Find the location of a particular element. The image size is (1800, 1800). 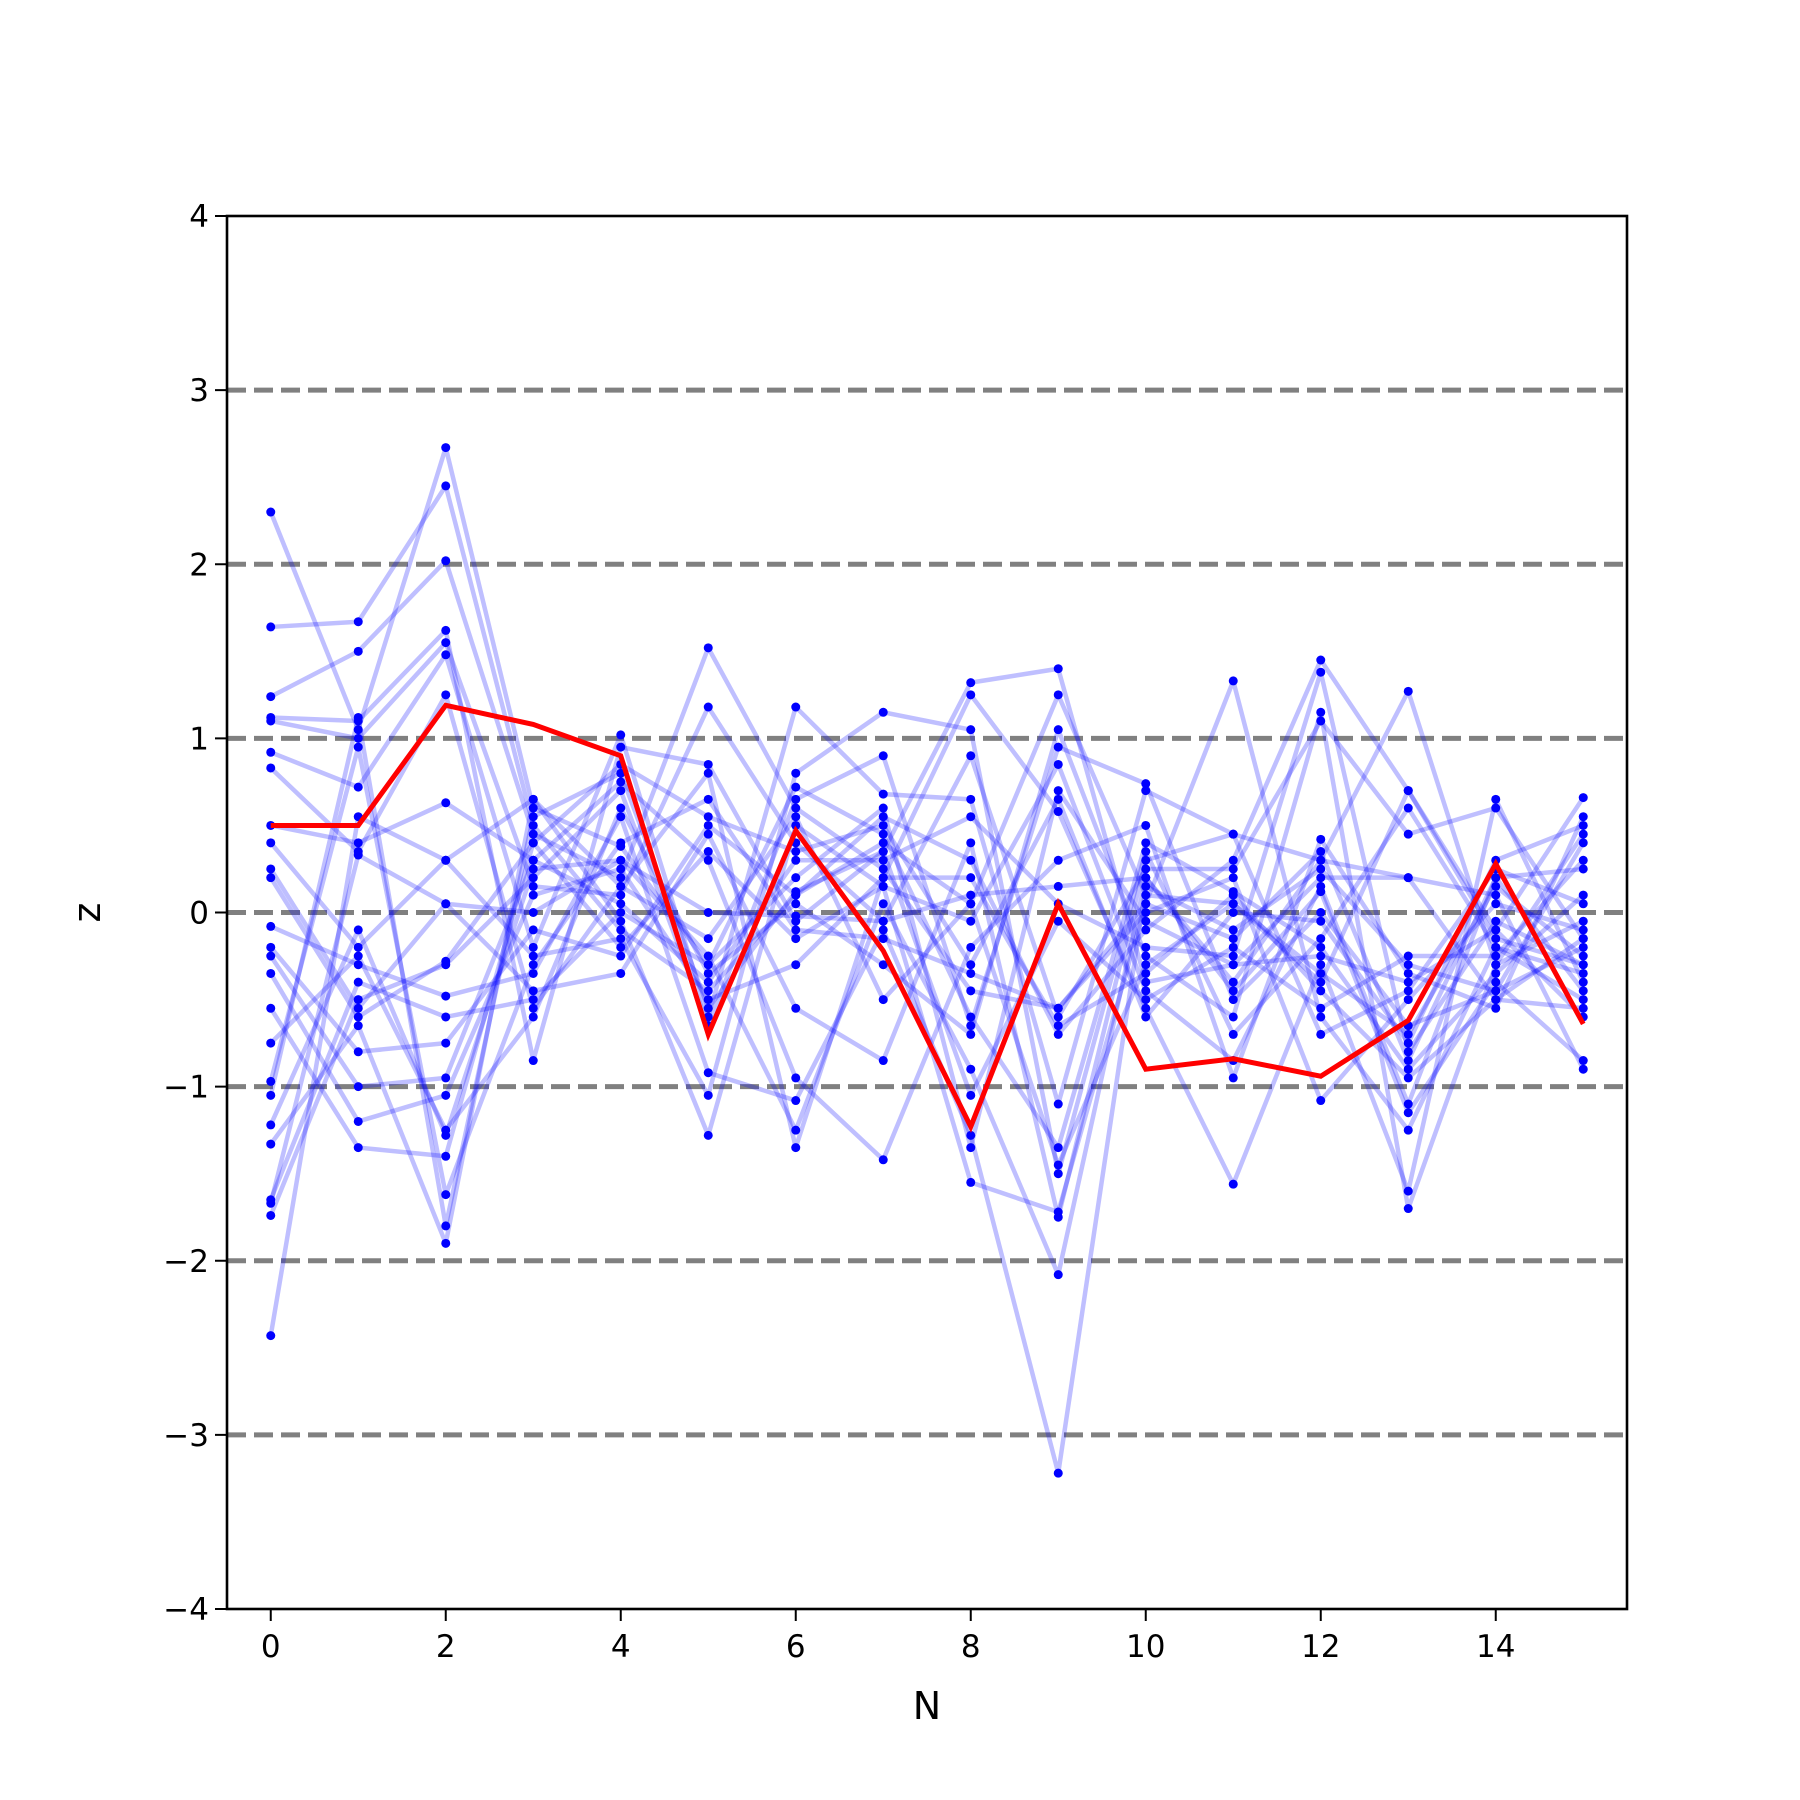

y-tick-label: −1 is located at coordinates (186, 1088).